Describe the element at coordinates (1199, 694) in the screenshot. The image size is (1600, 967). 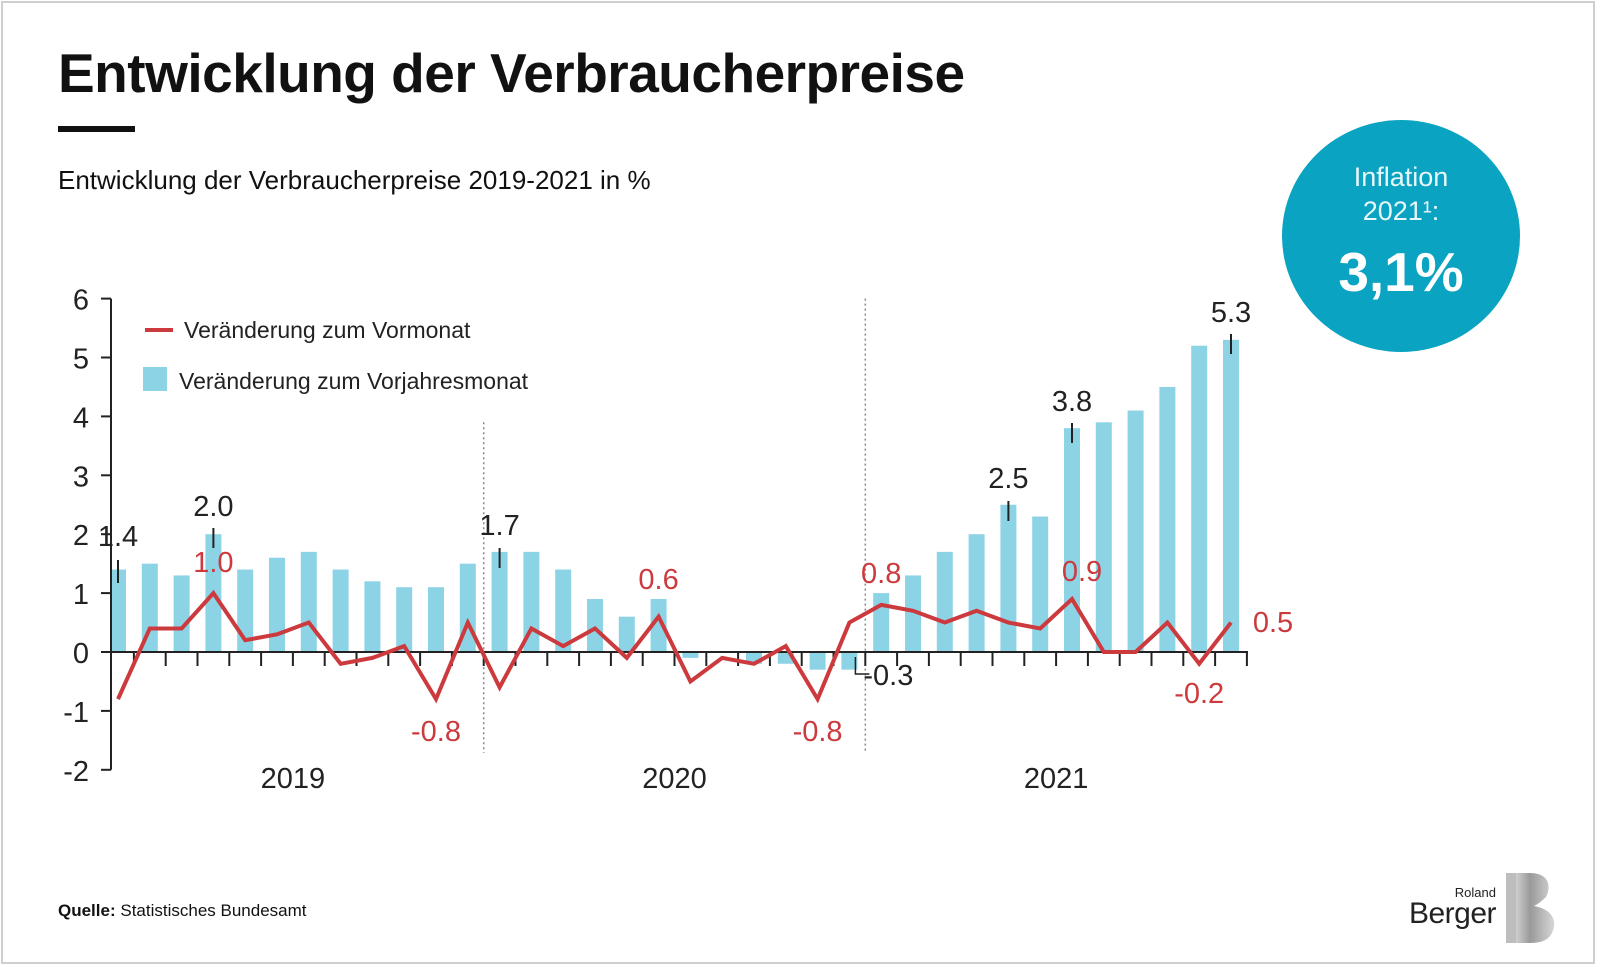
I see `line-value-label: -0.2` at that location.